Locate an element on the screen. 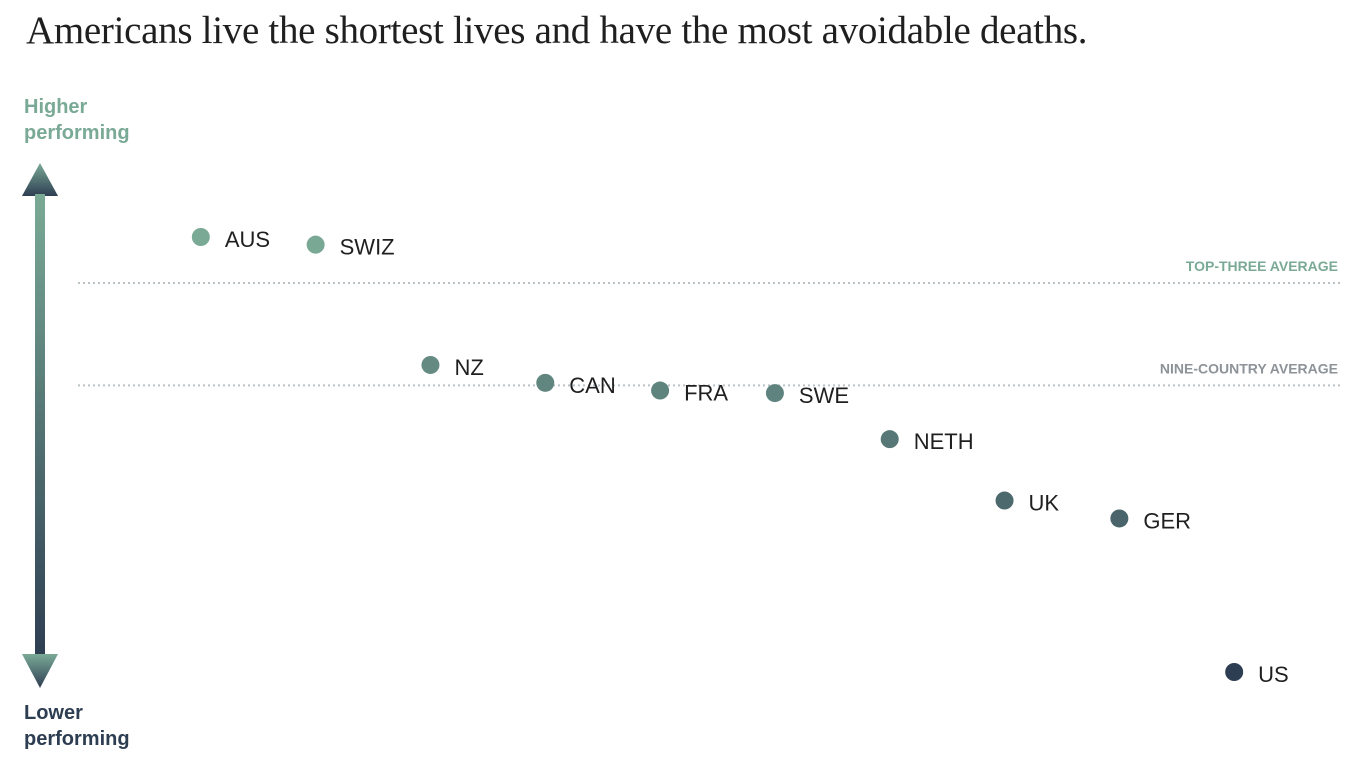 Image resolution: width=1357 pixels, height=766 pixels. reference-label-top-three: TOP-THREE AVERAGE is located at coordinates (1262, 266).